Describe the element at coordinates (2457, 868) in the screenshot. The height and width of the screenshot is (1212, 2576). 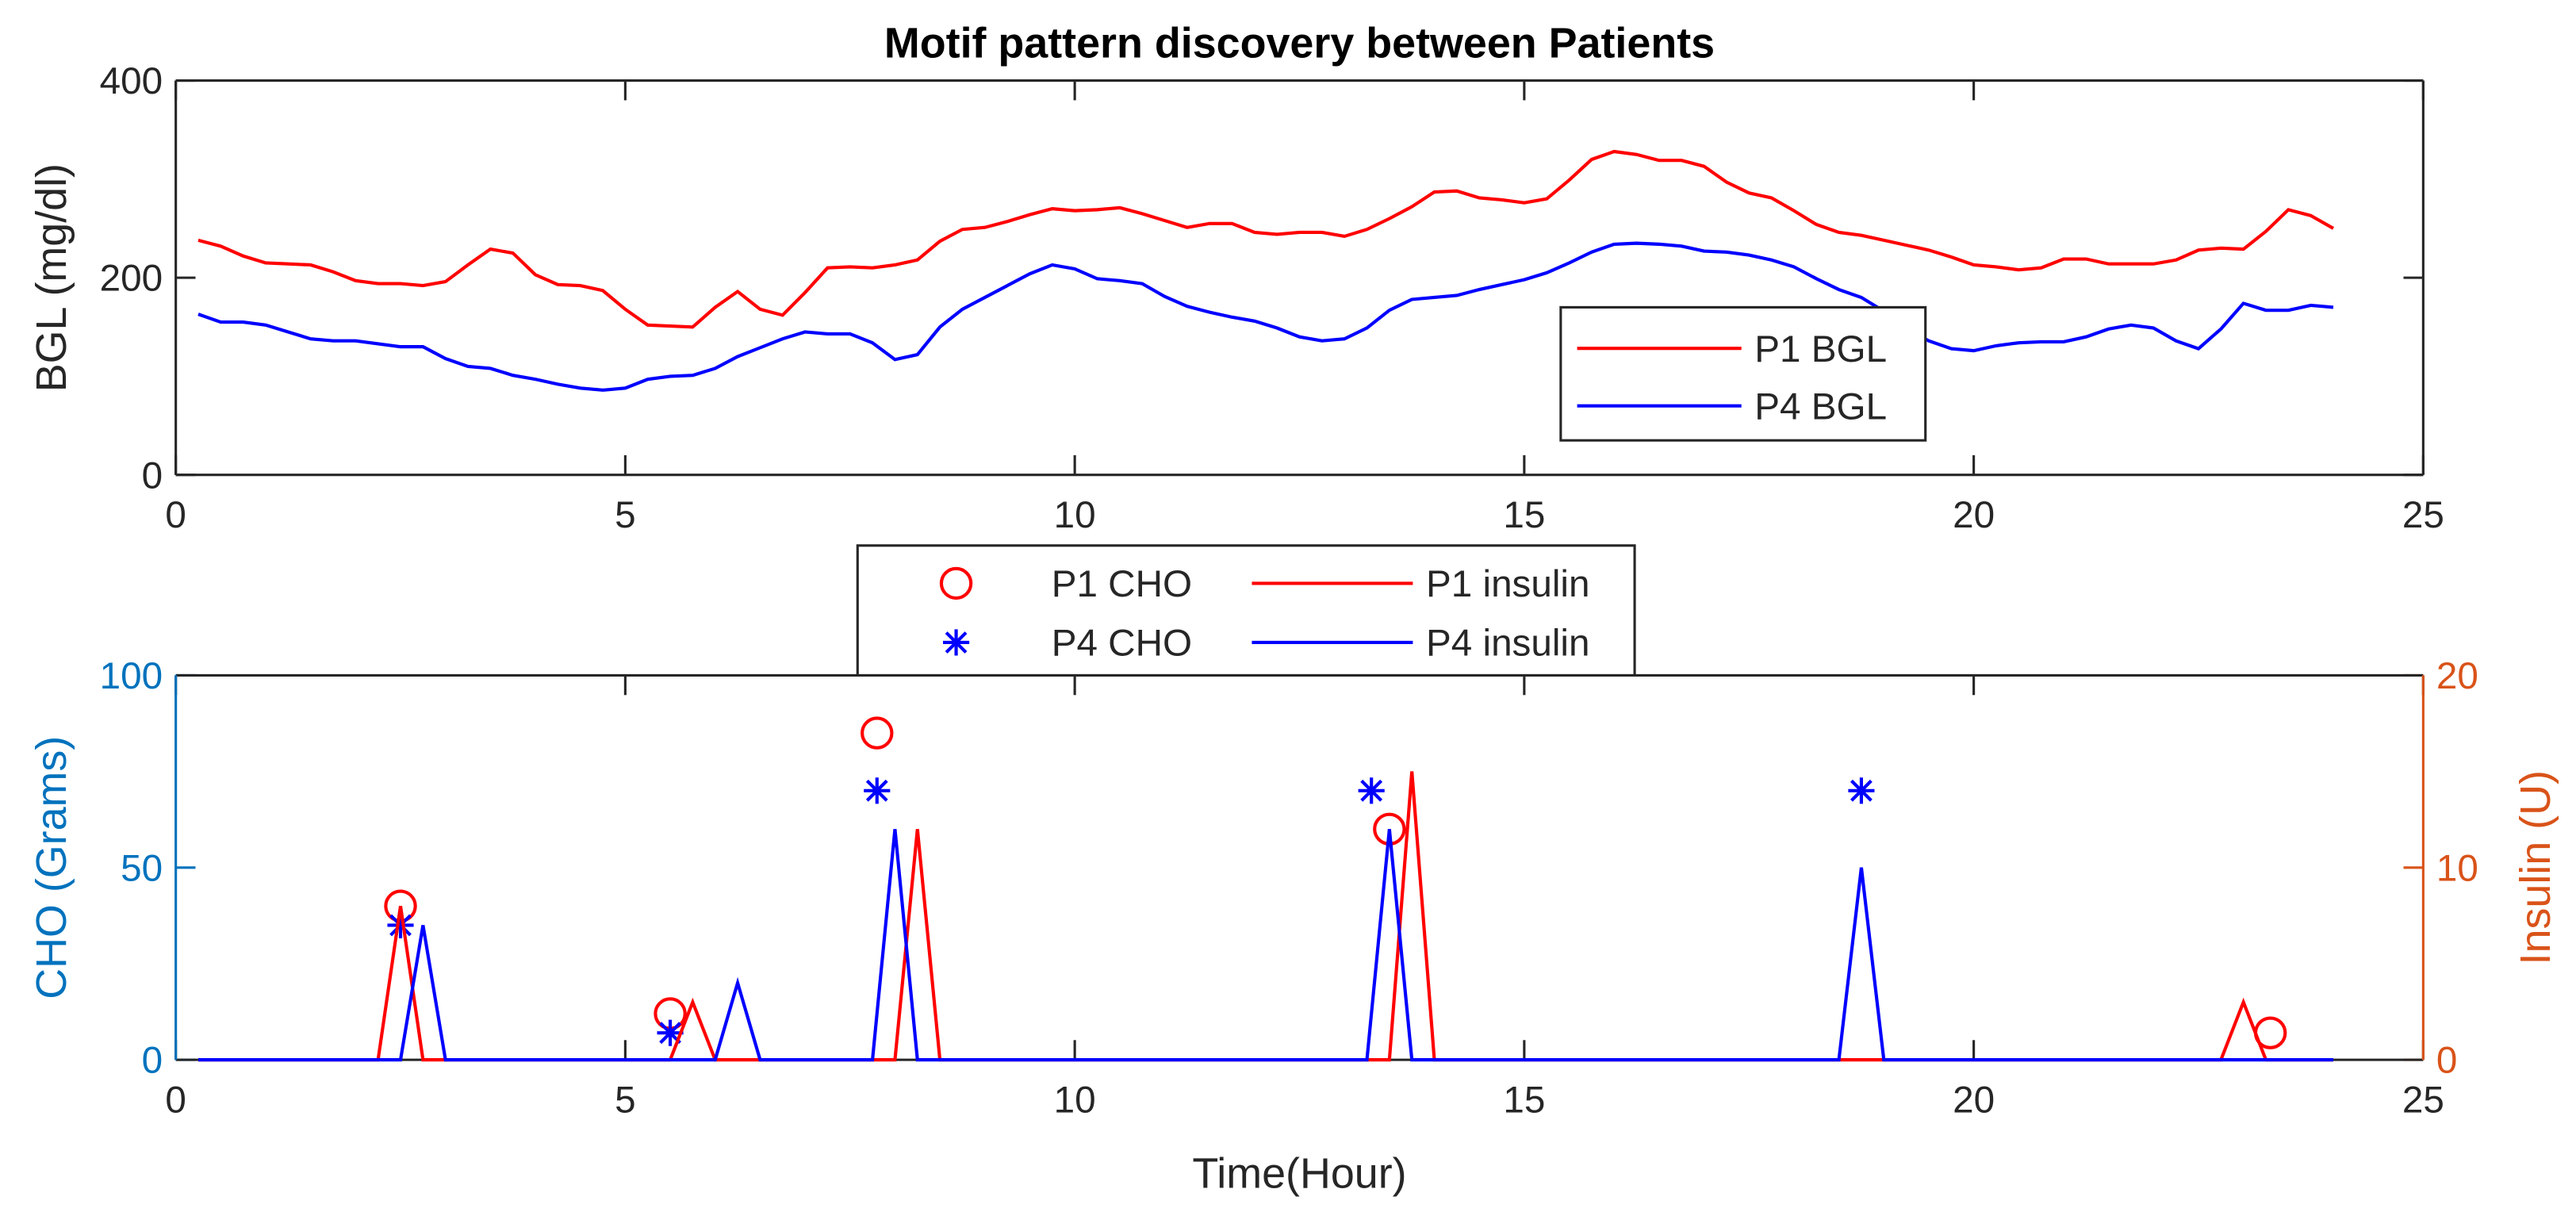
I see `y2-tick-label: 10` at that location.